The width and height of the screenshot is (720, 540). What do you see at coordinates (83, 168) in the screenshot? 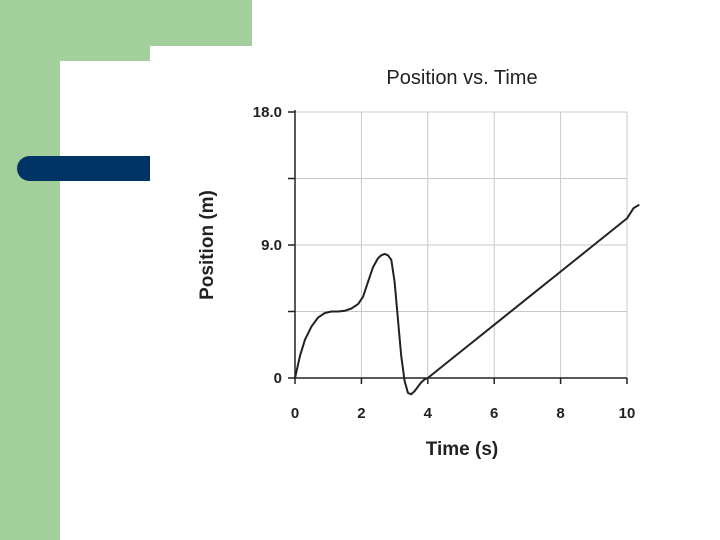
I see `blue-accent-bar` at bounding box center [83, 168].